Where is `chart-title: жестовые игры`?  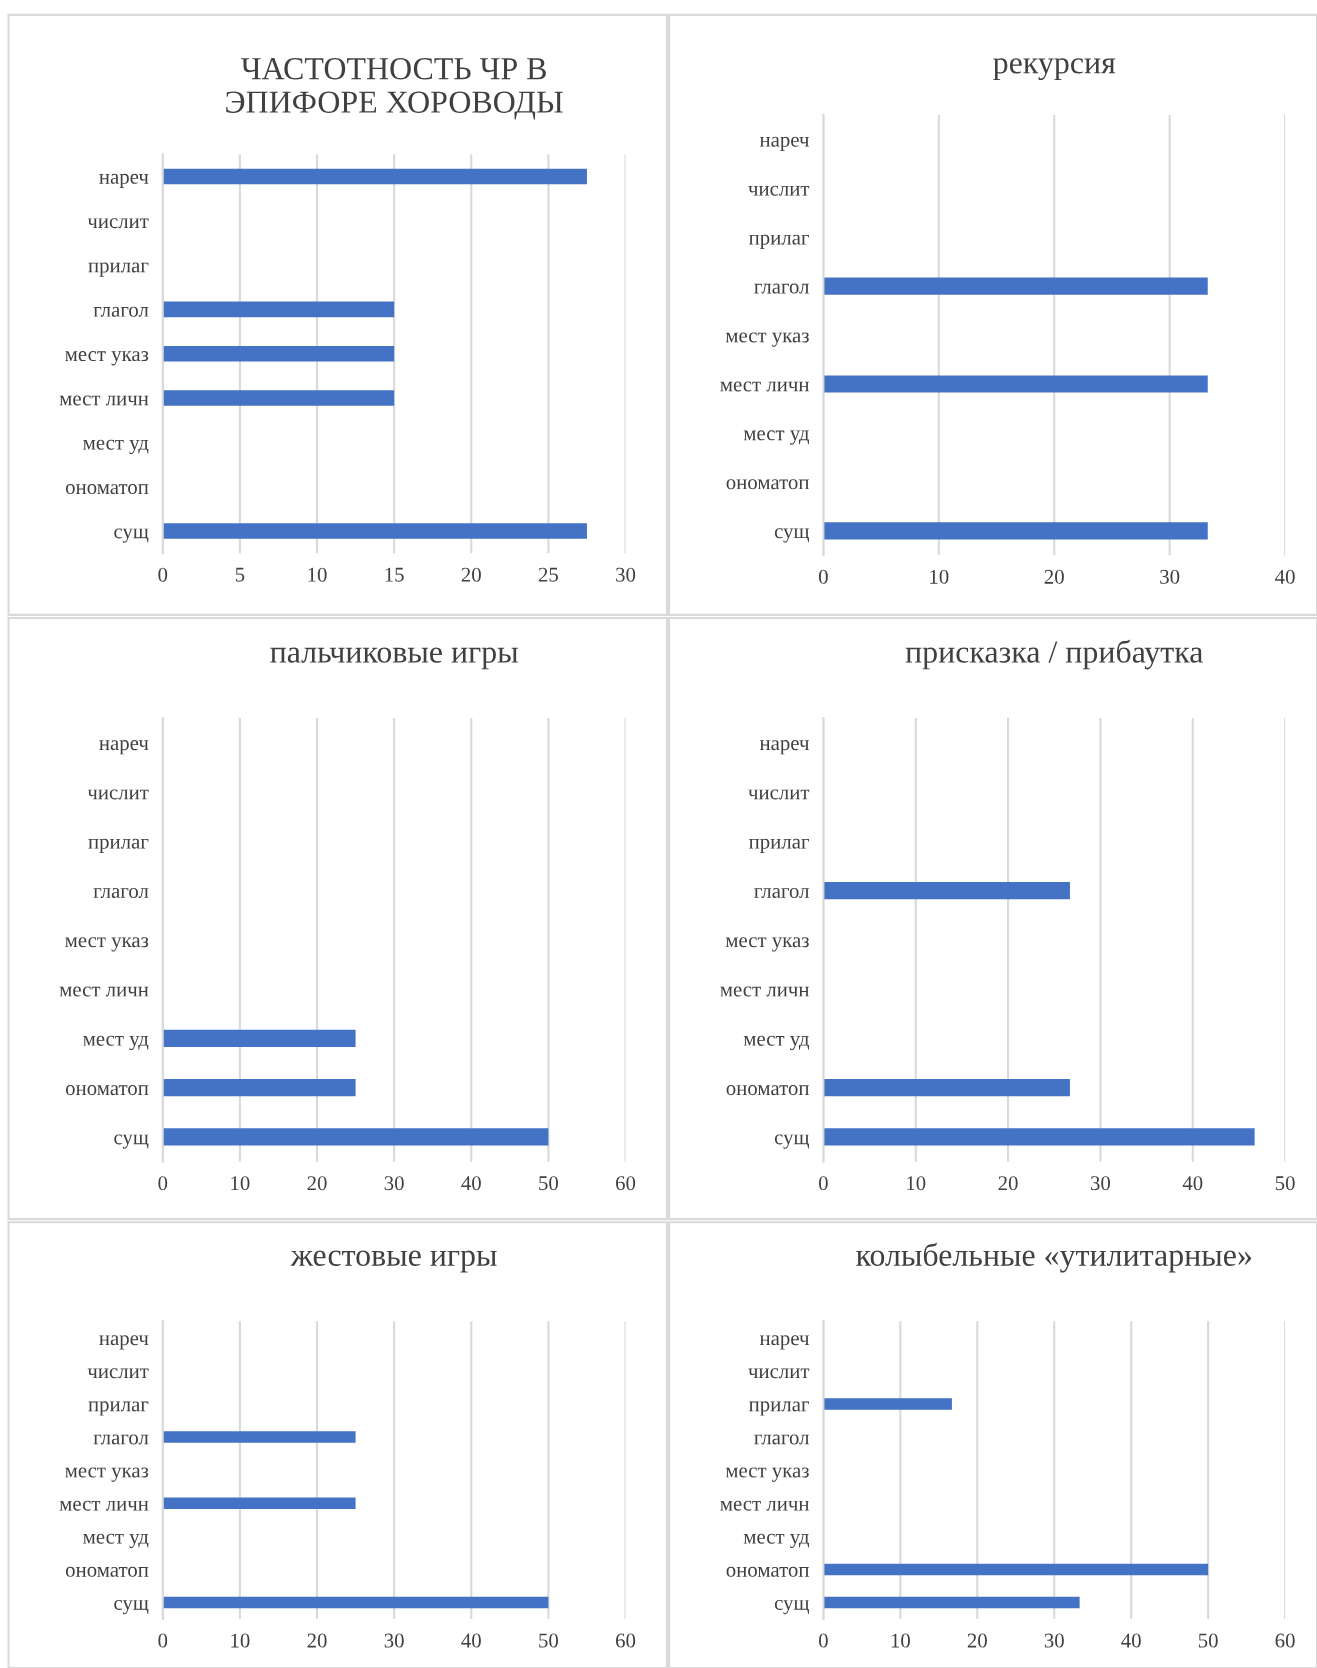
chart-title: жестовые игры is located at coordinates (393, 1261).